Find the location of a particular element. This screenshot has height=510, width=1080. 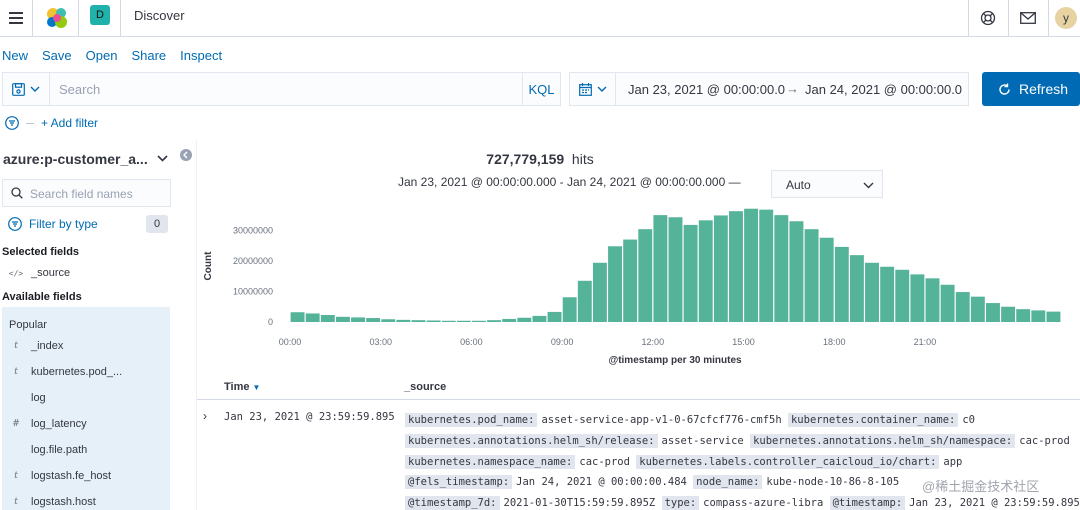

field-type-icon: t is located at coordinates (16, 476).